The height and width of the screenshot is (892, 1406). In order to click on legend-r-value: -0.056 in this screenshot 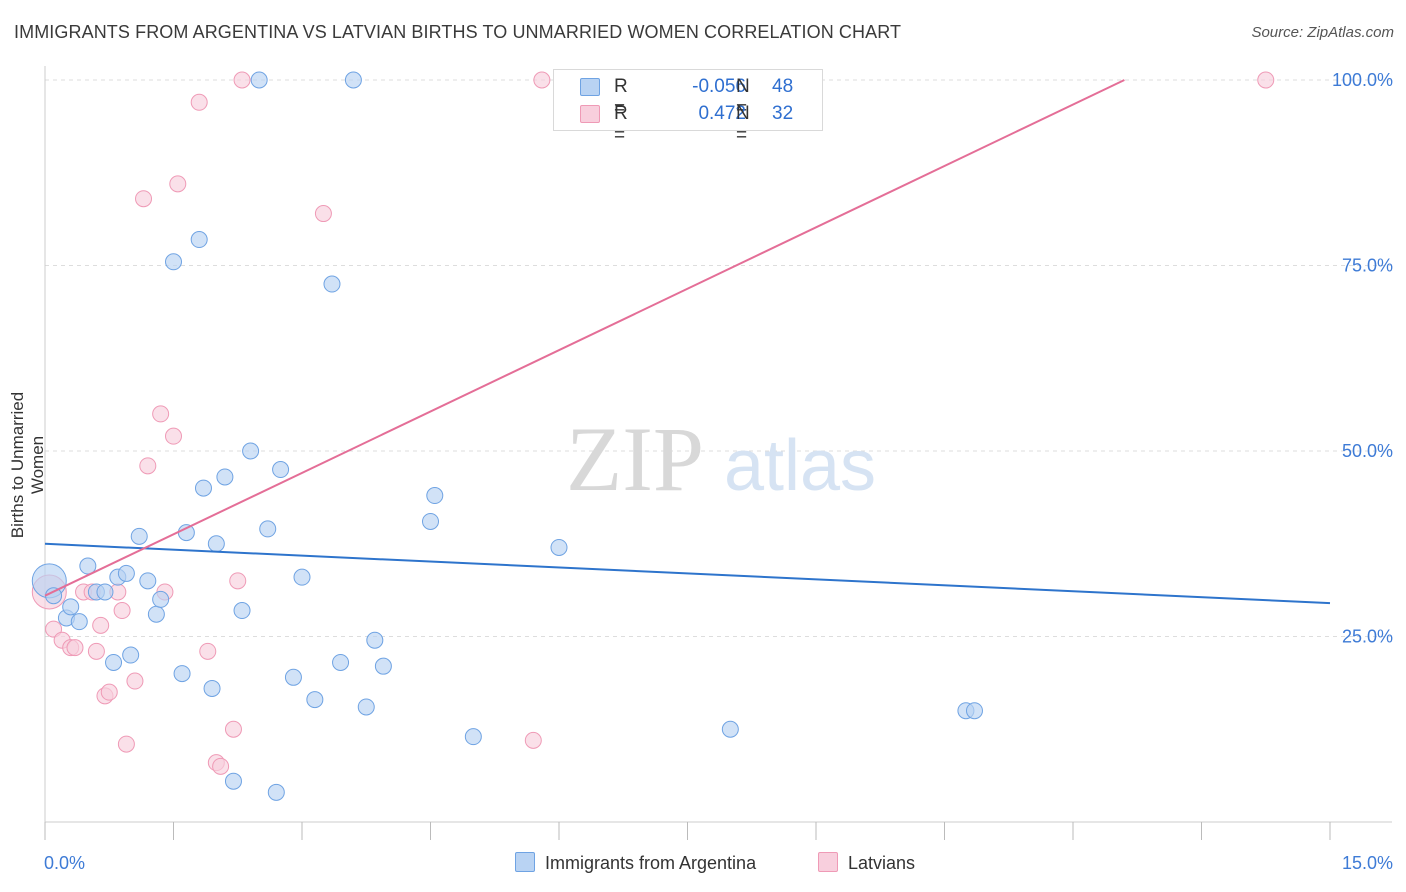, I will do `click(719, 86)`.